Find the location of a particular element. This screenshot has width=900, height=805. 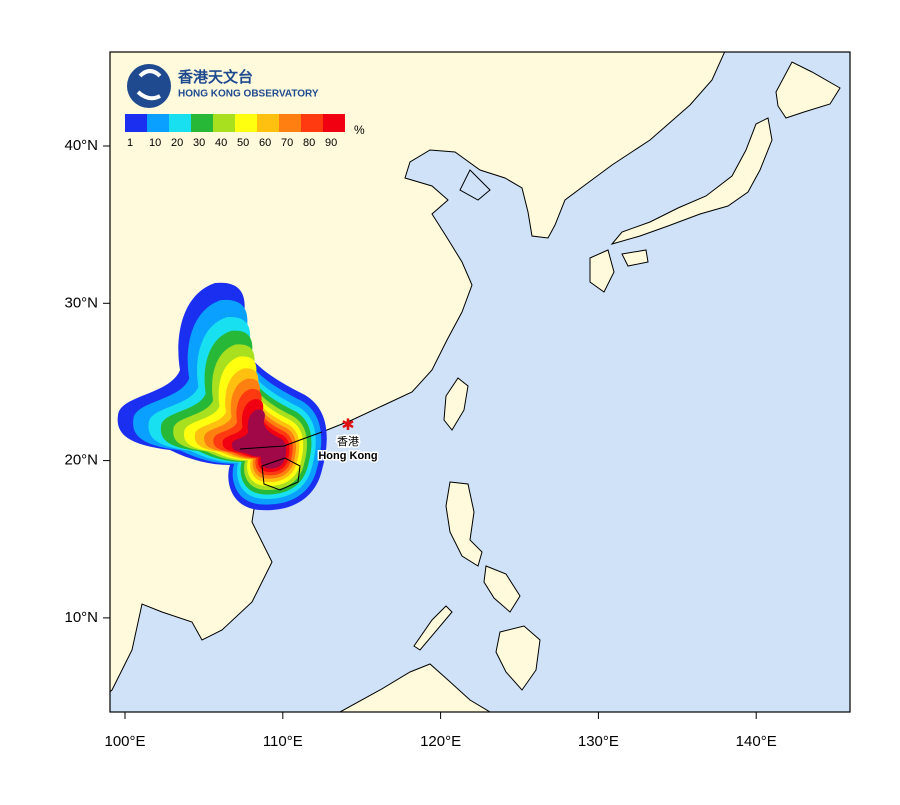

hk-marker: ✱ 香港 Hong Kong is located at coordinates (348, 440).